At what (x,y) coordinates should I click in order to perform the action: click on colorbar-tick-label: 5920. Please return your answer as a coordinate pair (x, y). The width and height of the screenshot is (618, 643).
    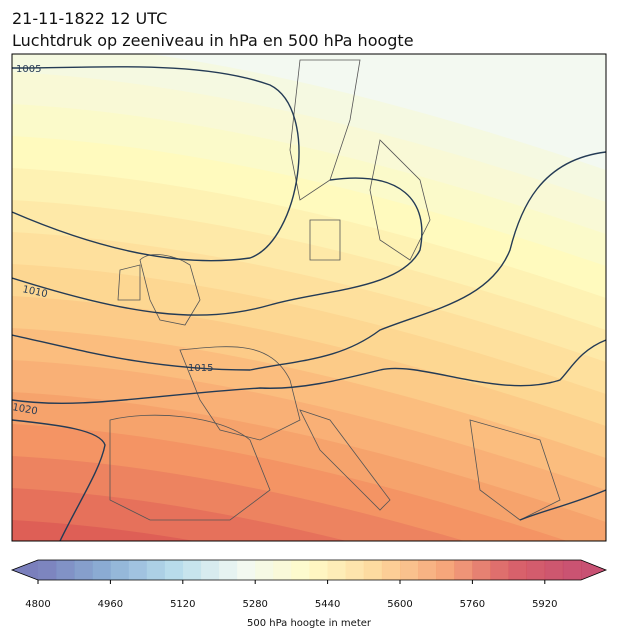
    Looking at the image, I should click on (544, 604).